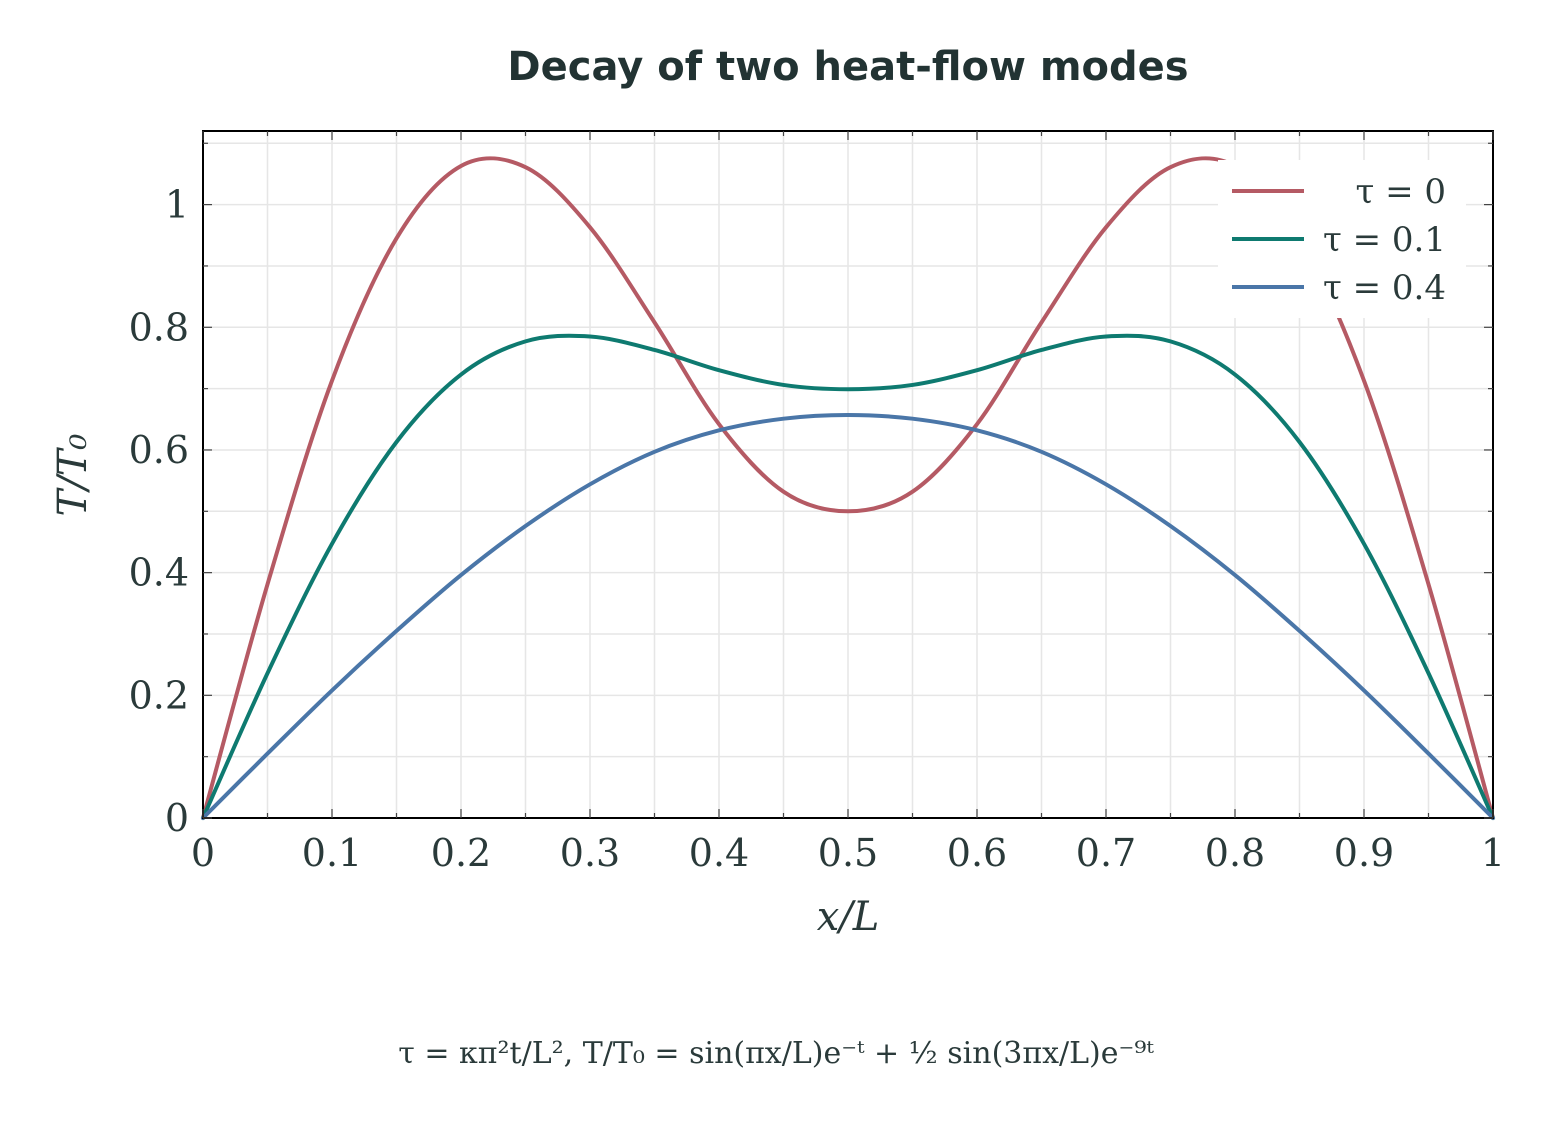  Describe the element at coordinates (159, 450) in the screenshot. I see `y-tick-label: 0.6` at that location.